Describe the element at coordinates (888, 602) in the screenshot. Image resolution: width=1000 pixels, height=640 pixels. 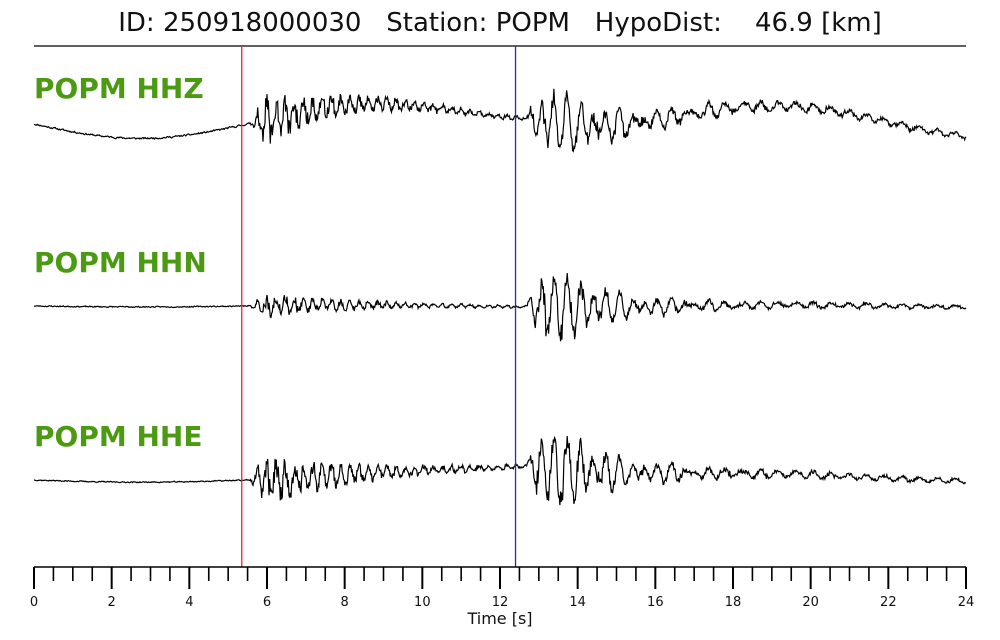
I see `x-tick-label: 22` at that location.